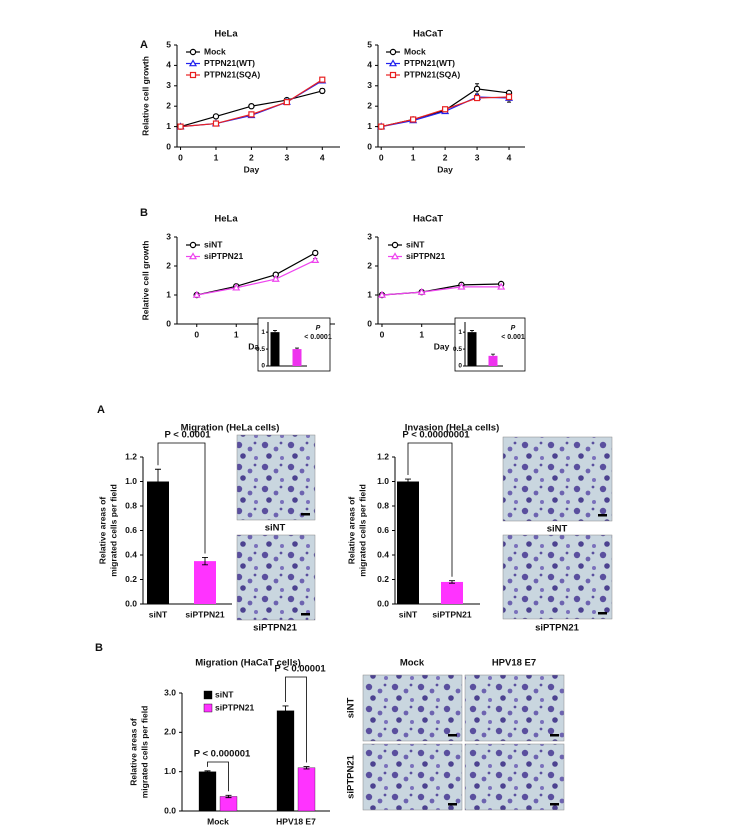 The image size is (729, 832). What do you see at coordinates (425, 256) in the screenshot?
I see `legend-label: siPTPN21` at bounding box center [425, 256].